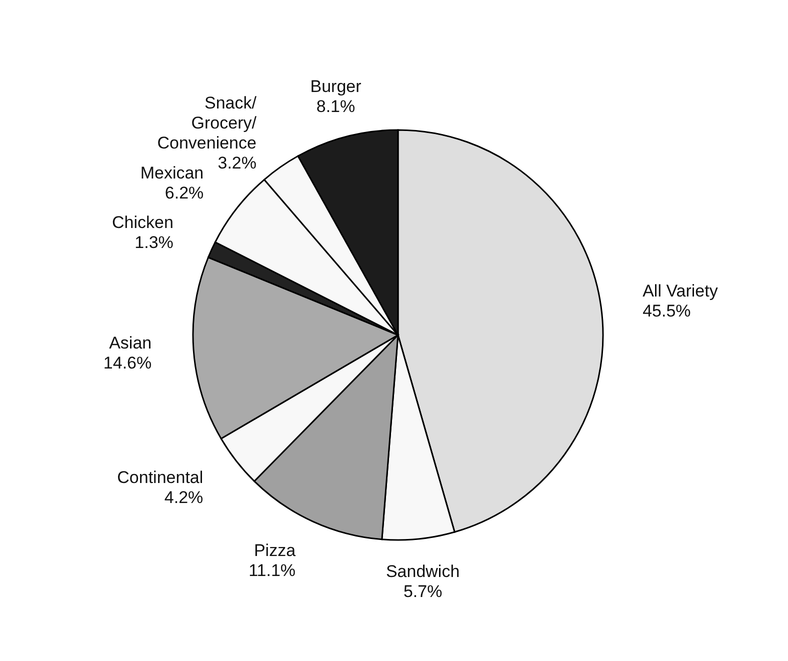  I want to click on slice-label: Asian, so click(130, 342).